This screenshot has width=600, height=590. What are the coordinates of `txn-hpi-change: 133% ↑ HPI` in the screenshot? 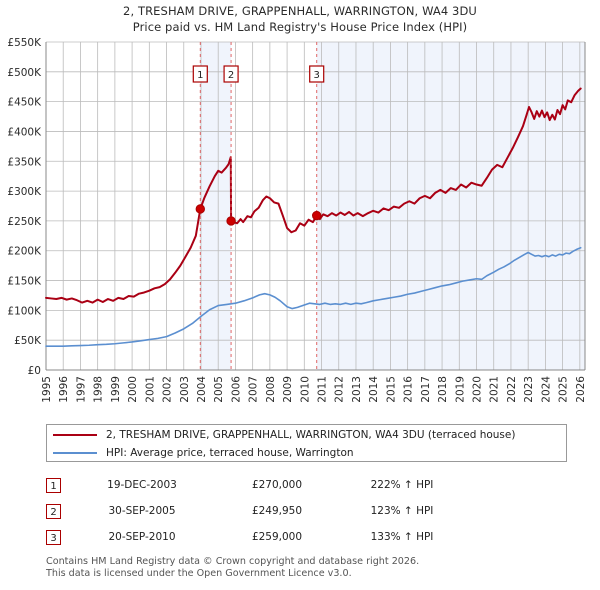 It's located at (402, 537).